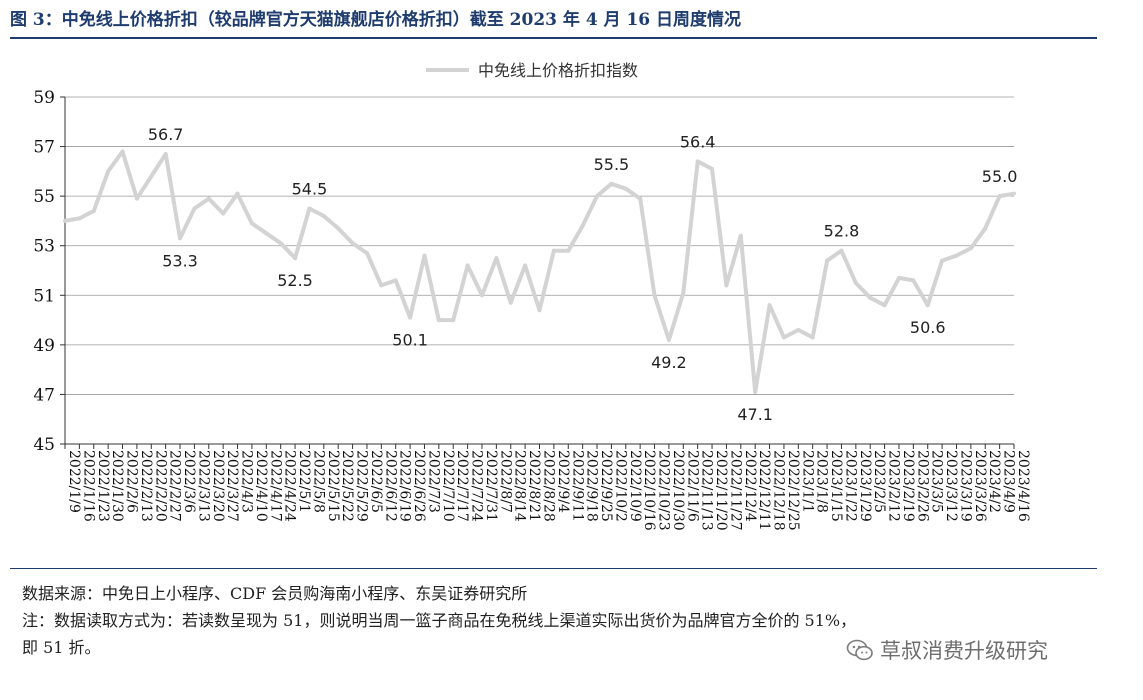 The width and height of the screenshot is (1143, 700). Describe the element at coordinates (908, 486) in the screenshot. I see `x-tick-label: 2023/2/19` at that location.